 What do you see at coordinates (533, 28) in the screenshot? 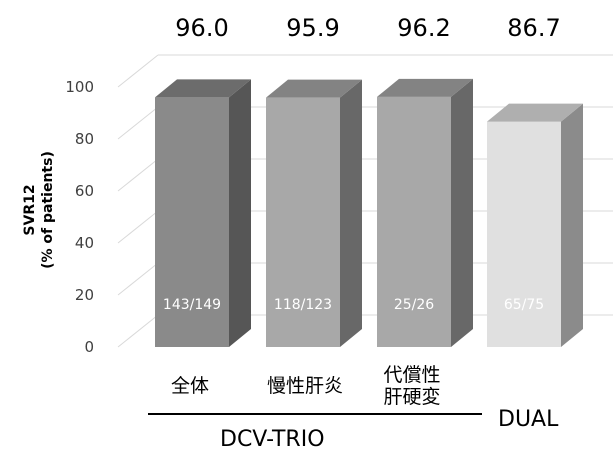
I see `value-label-4: 86.7` at bounding box center [533, 28].